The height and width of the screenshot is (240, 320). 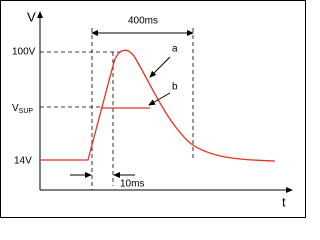 What do you see at coordinates (132, 184) in the screenshot?
I see `annotation: 10ms` at bounding box center [132, 184].